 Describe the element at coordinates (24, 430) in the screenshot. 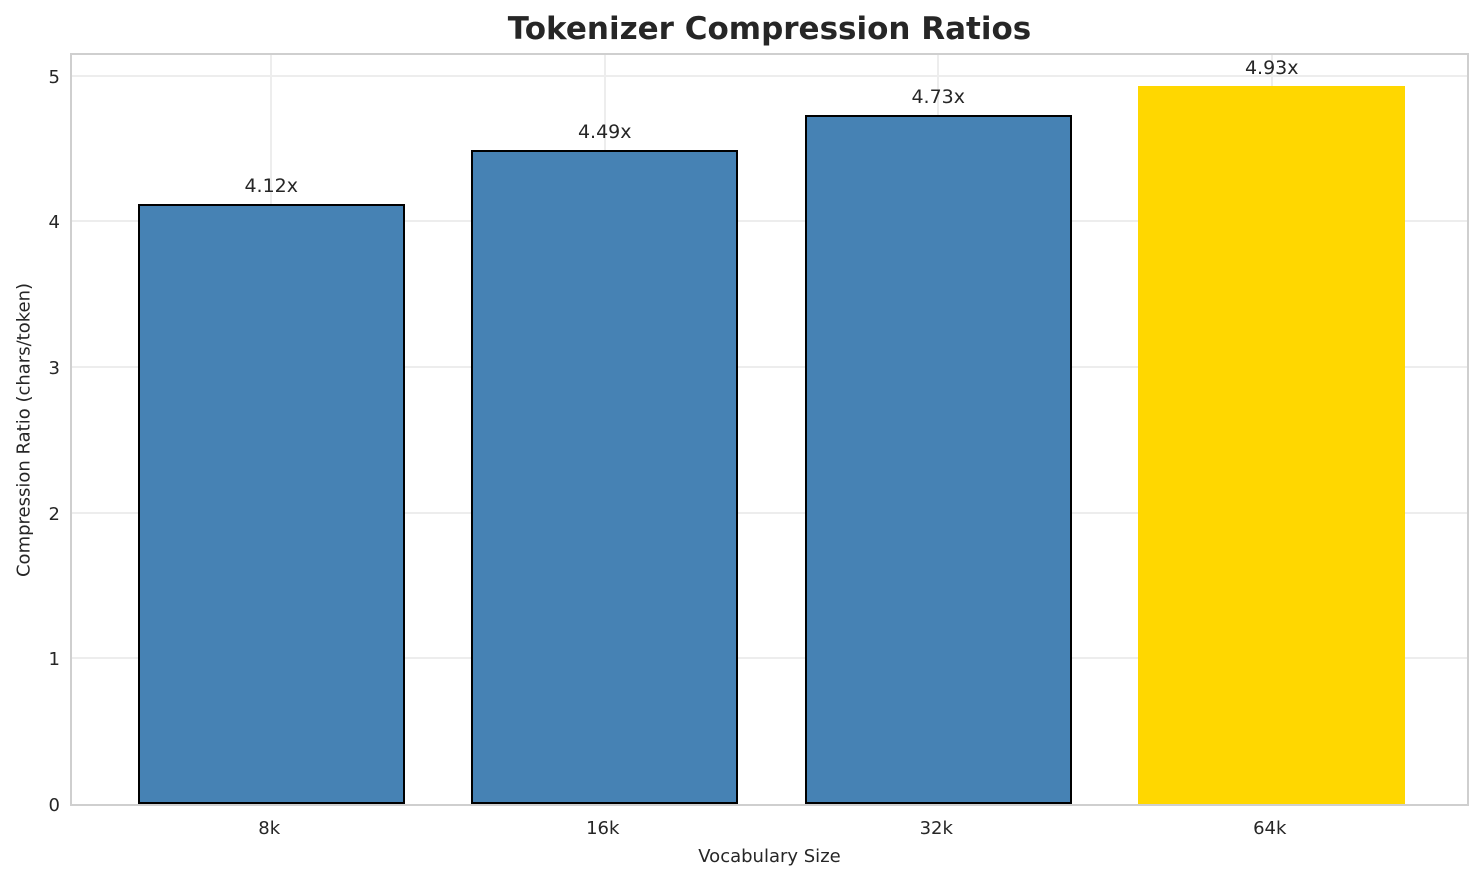

I see `y-axis-label: Compression Ratio (chars/token)` at that location.